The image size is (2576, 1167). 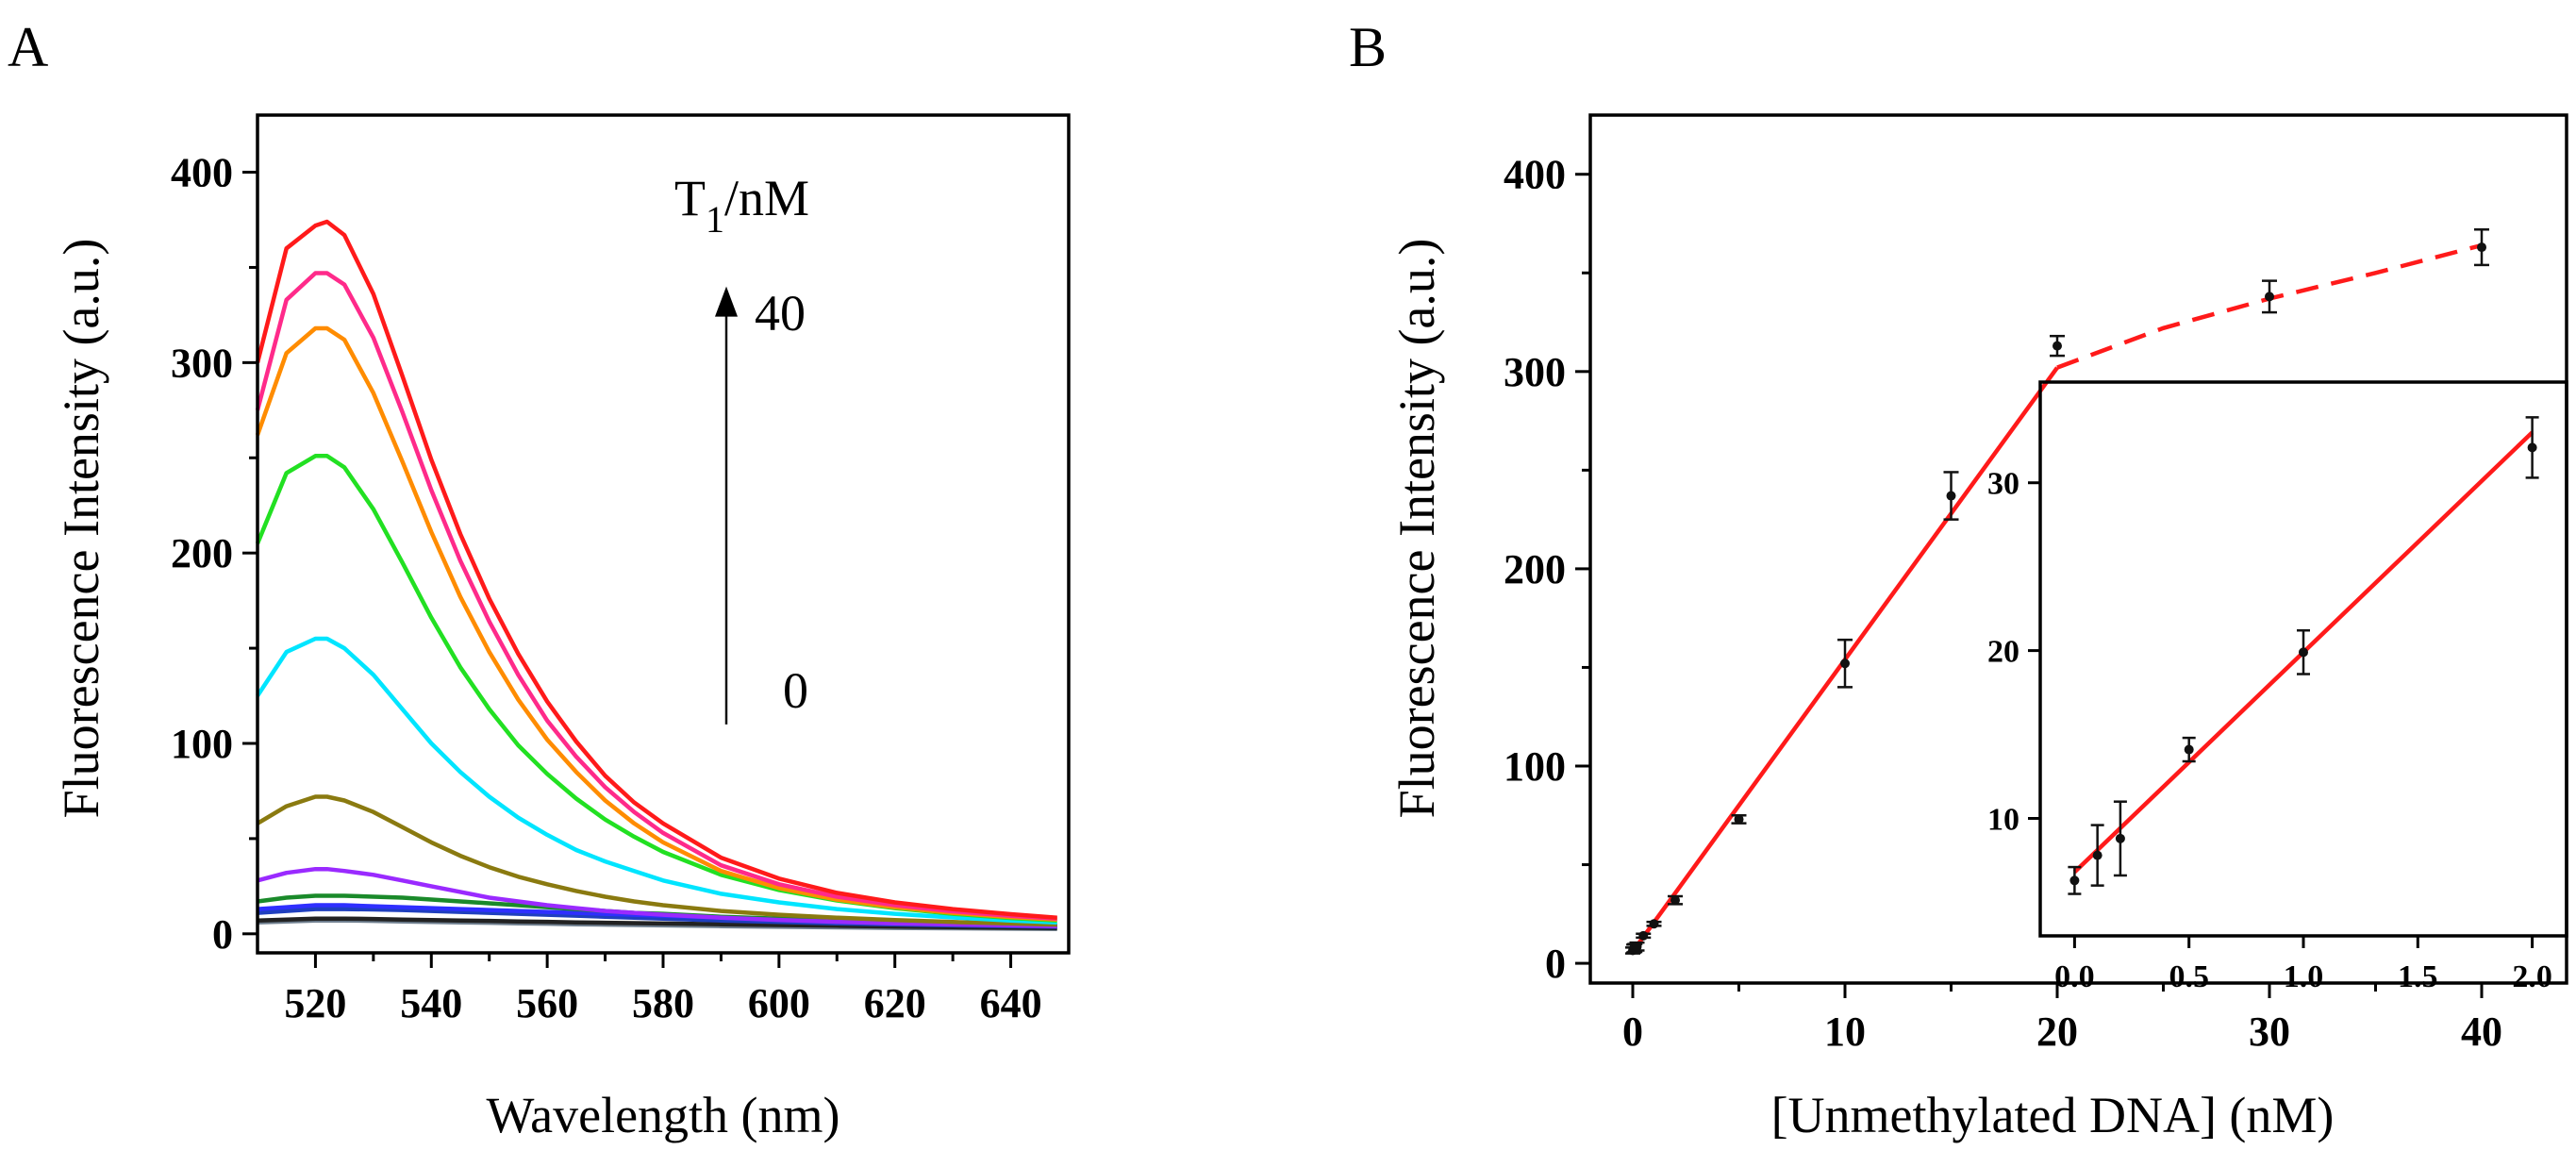 What do you see at coordinates (2304, 977) in the screenshot?
I see `inset-x-tick-label-2: 1.0` at bounding box center [2304, 977].